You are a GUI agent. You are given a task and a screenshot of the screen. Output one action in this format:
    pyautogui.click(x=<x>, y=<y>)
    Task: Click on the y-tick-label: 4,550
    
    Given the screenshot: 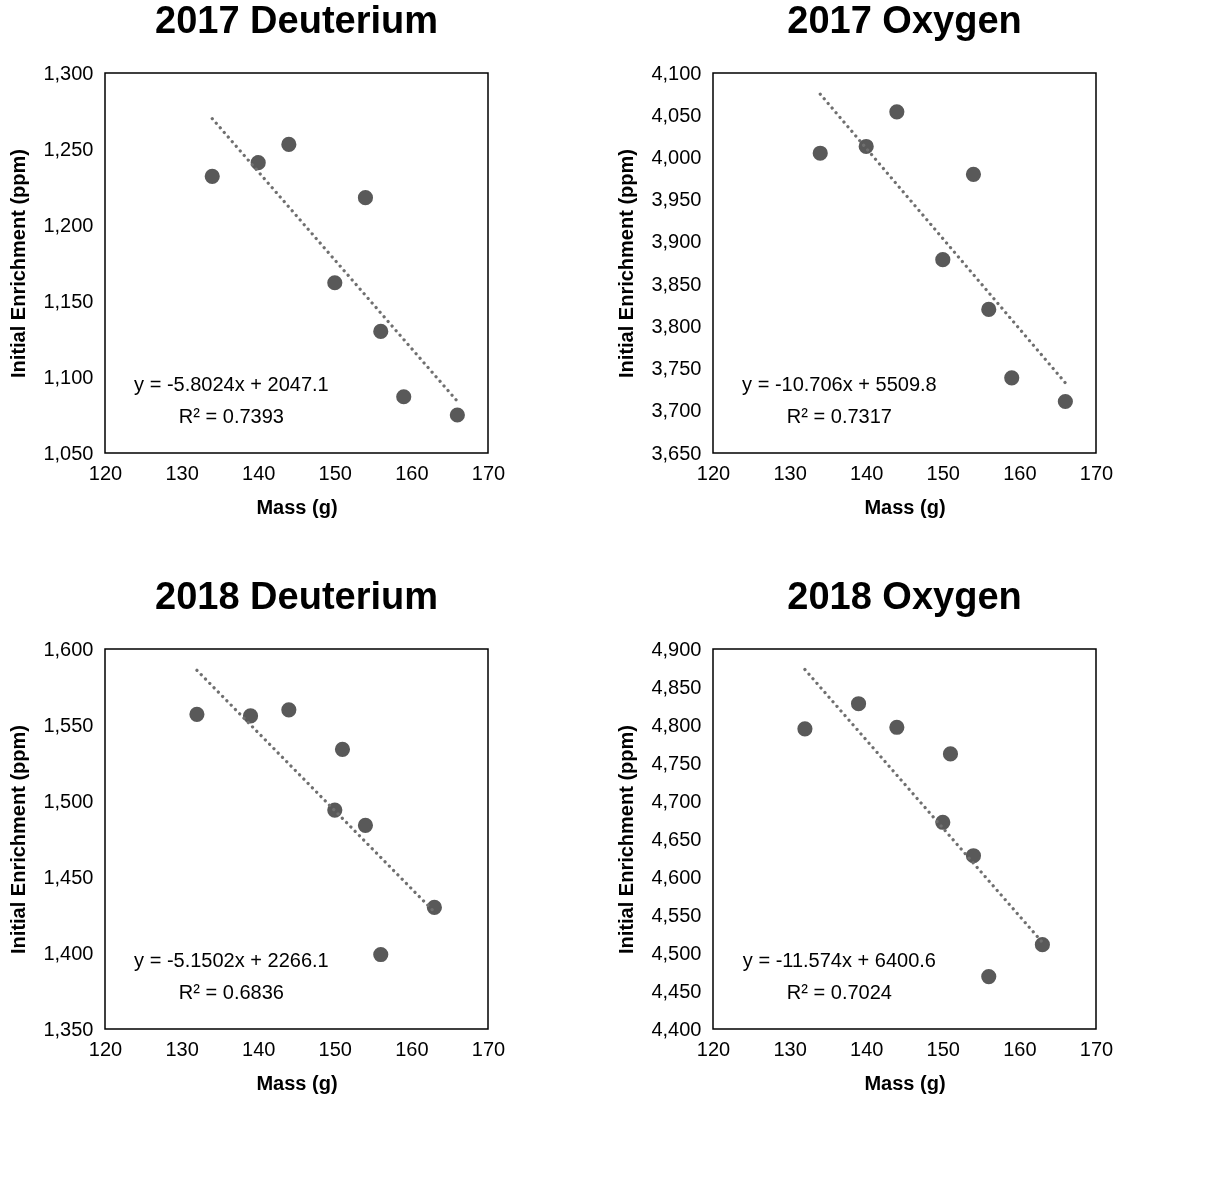 What is the action you would take?
    pyautogui.click(x=676, y=914)
    